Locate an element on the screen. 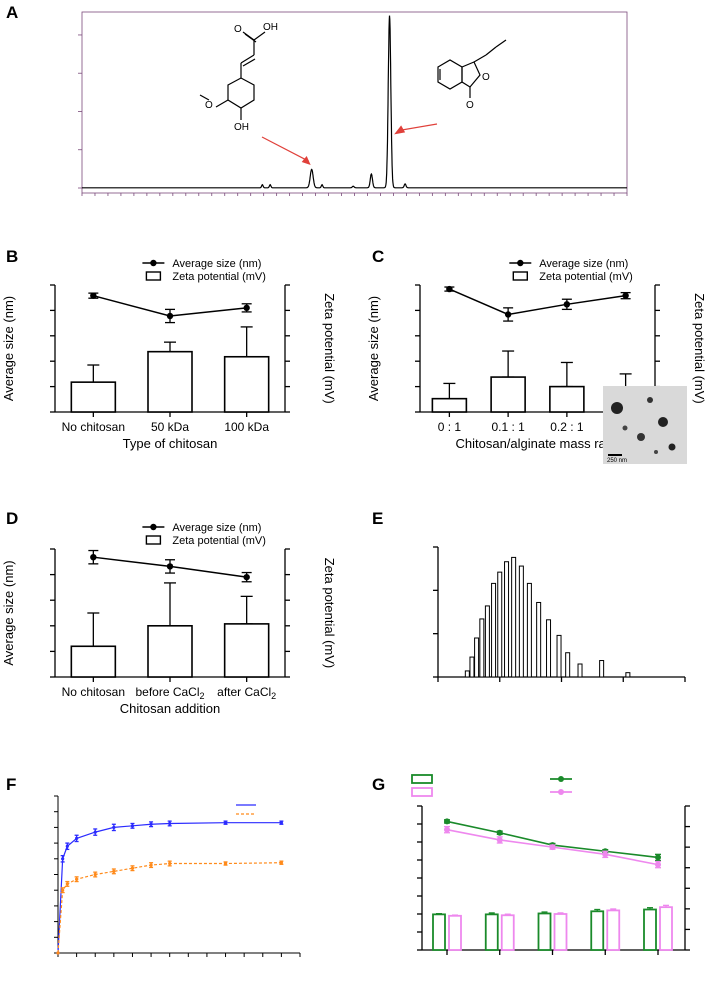 Image resolution: width=726 pixels, height=999 pixels. x-tick-label: 0.2 : 1 is located at coordinates (567, 427).